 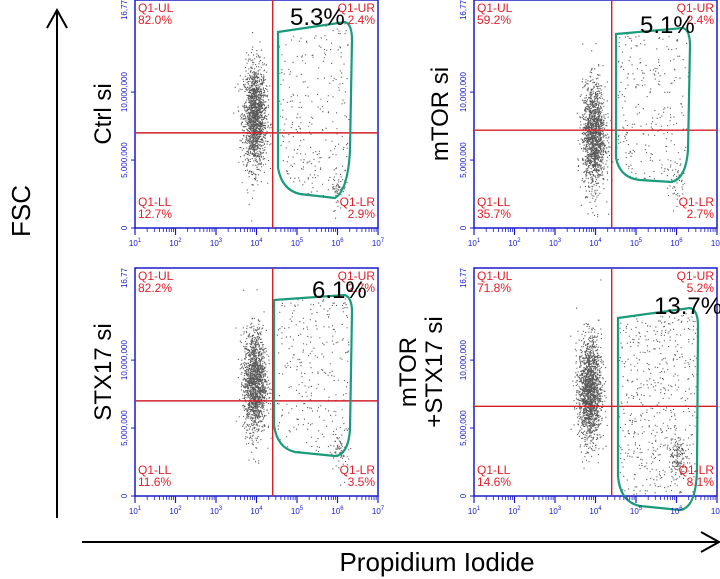 I want to click on p3-row-label: mTOR+STX17 si, so click(x=421, y=371).